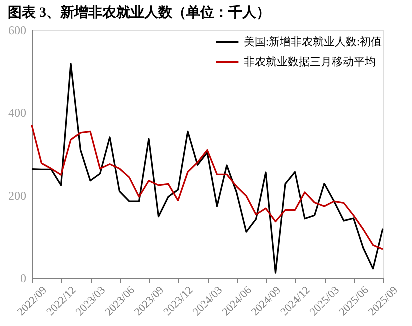  What do you see at coordinates (17, 31) in the screenshot?
I see `y-tick-label: 600` at bounding box center [17, 31].